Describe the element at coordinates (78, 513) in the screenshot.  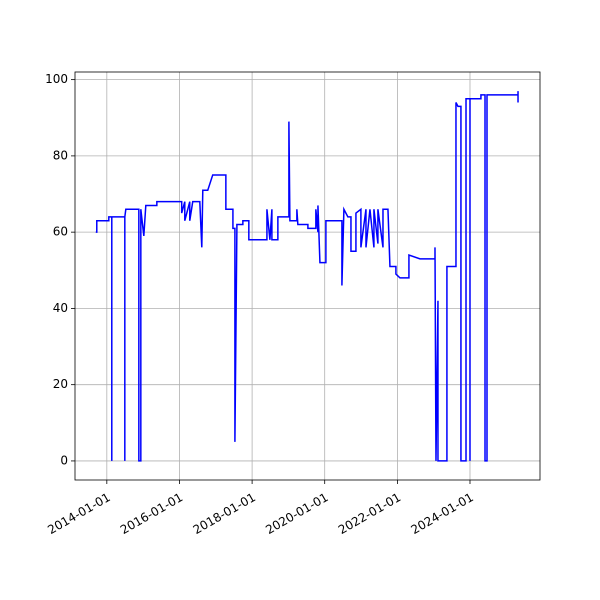
I see `x-tick-label: 2014-01-01` at that location.